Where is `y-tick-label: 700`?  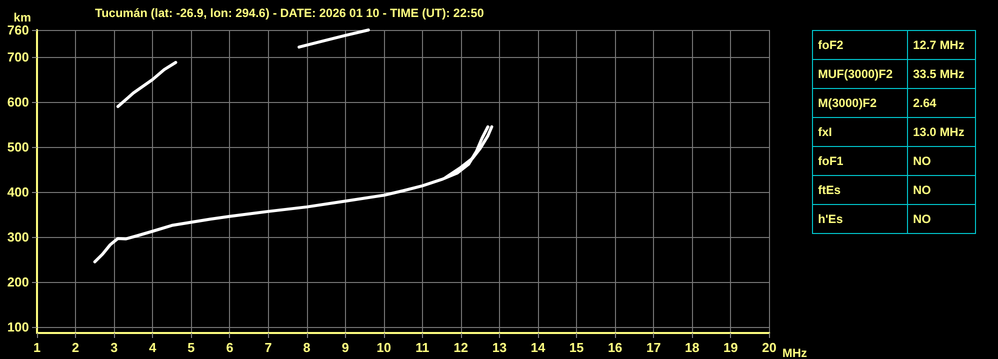 y-tick-label: 700 is located at coordinates (18, 57).